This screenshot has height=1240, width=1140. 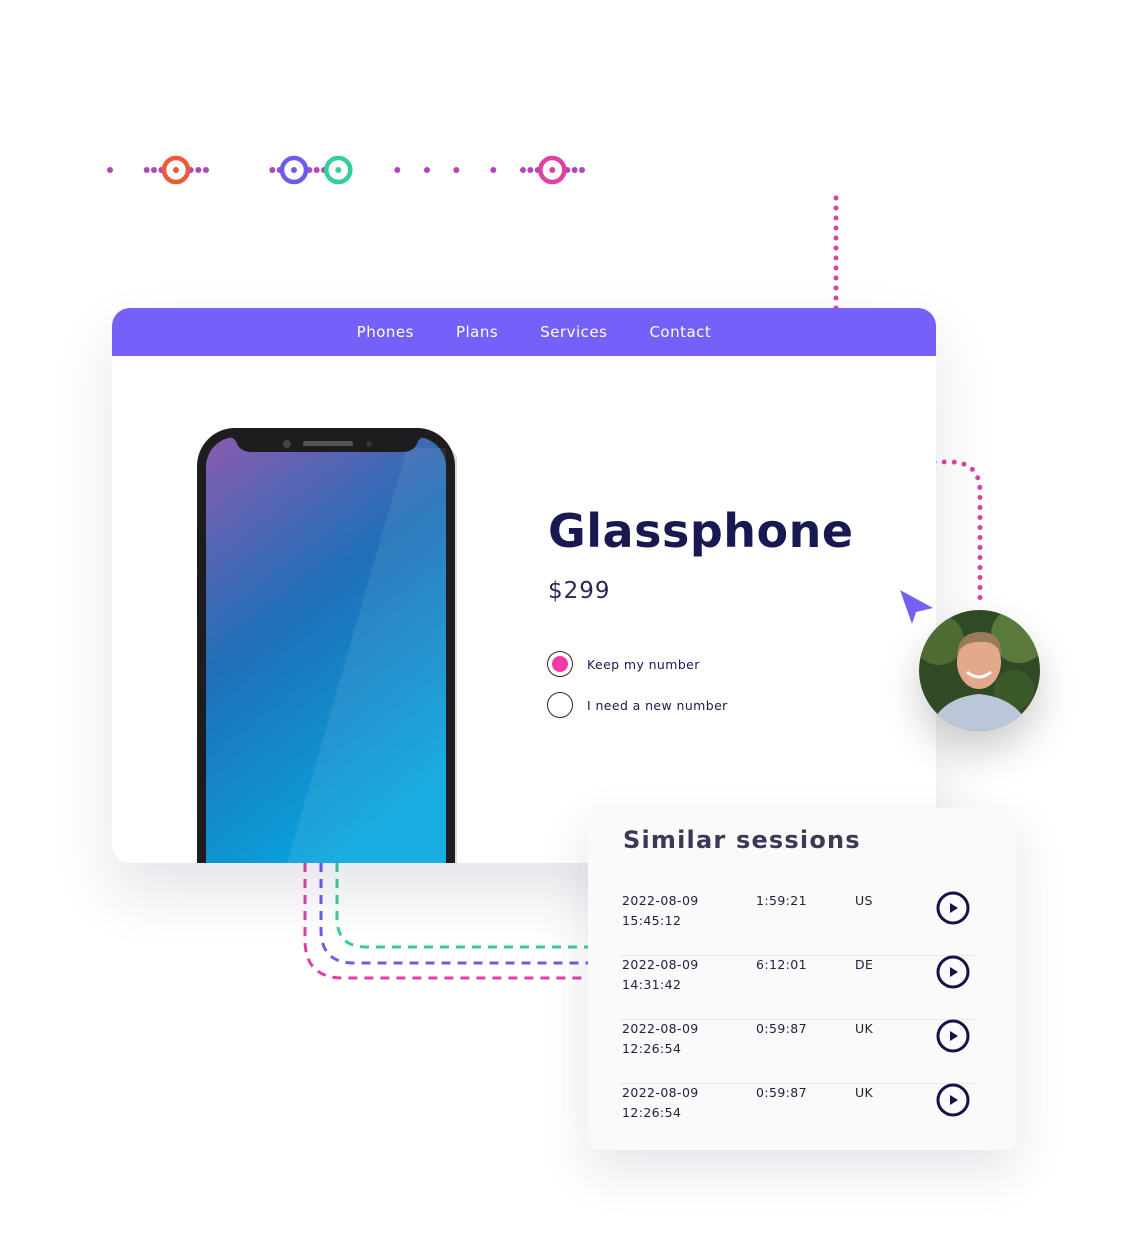 What do you see at coordinates (797, 987) in the screenshot?
I see `session-row: 2022-08-09 14:31:42 6:12:01 DE` at bounding box center [797, 987].